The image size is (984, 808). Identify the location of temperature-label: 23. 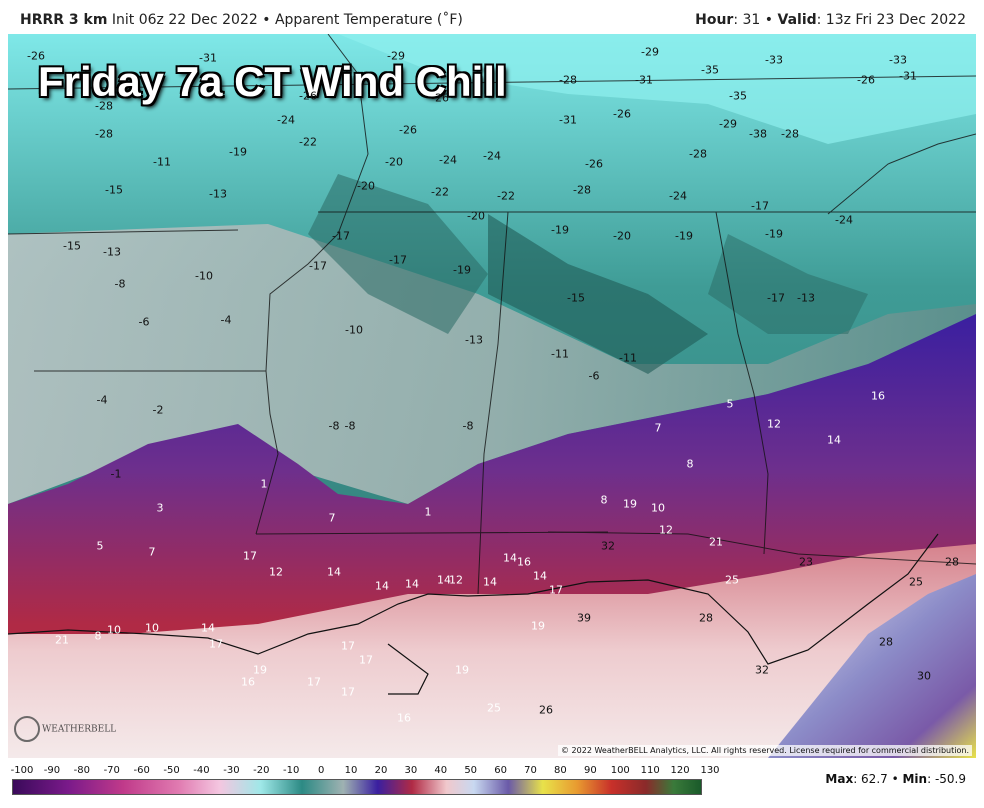
(806, 562).